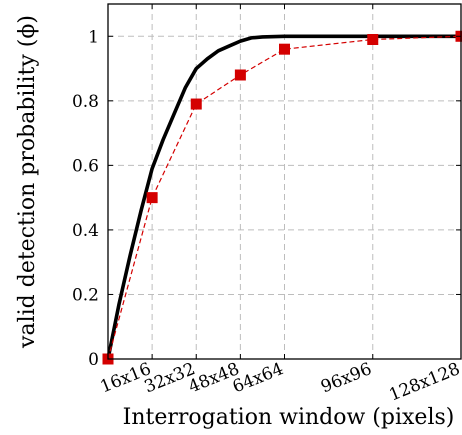  I want to click on y-tick-label: 1, so click(93, 37).